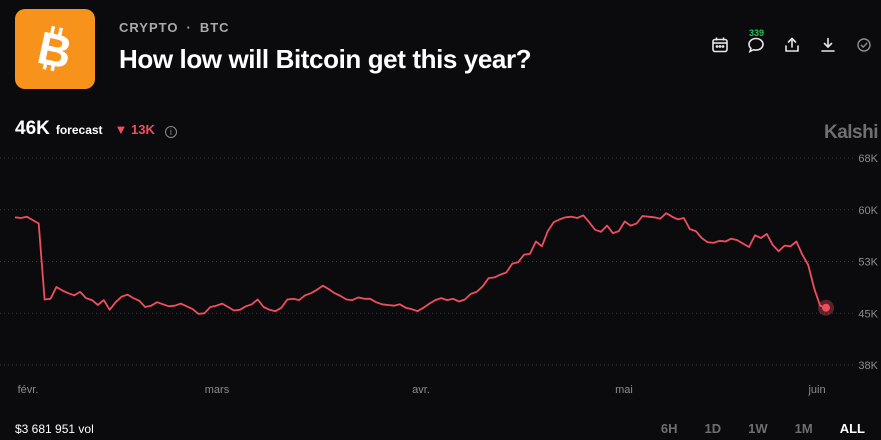 The height and width of the screenshot is (440, 881). I want to click on check-circle-icon, so click(864, 45).